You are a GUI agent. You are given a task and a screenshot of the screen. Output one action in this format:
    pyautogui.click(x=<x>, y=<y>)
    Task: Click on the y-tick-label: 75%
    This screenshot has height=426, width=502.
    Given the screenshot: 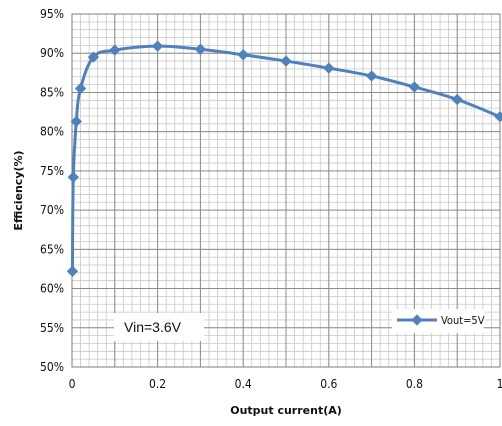 What is the action you would take?
    pyautogui.click(x=52, y=171)
    